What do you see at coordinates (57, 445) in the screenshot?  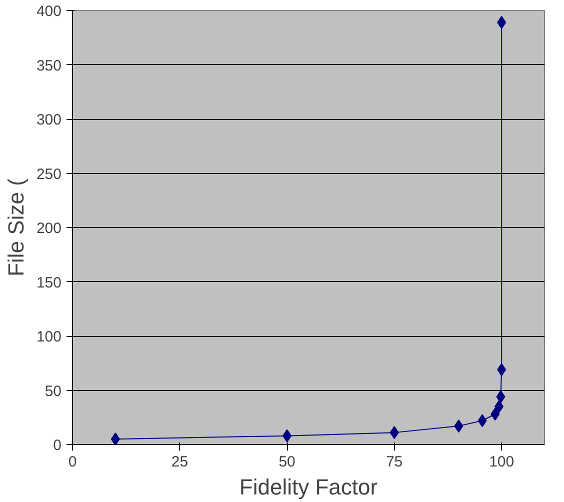 I see `y-tick-label: 0` at bounding box center [57, 445].